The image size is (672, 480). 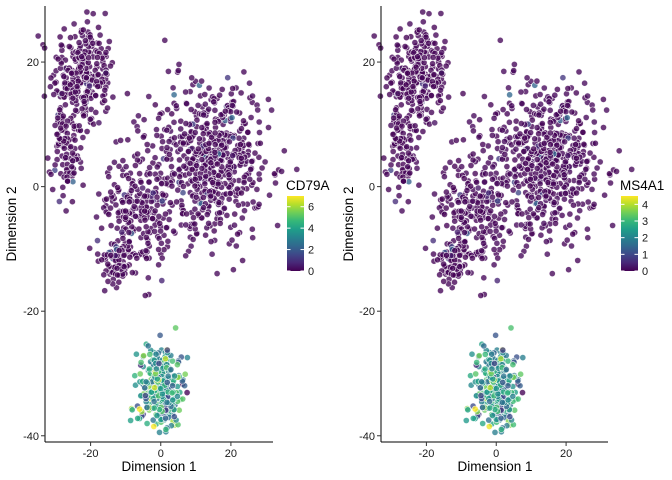 What do you see at coordinates (372, 188) in the screenshot?
I see `y-tick-label: 0` at bounding box center [372, 188].